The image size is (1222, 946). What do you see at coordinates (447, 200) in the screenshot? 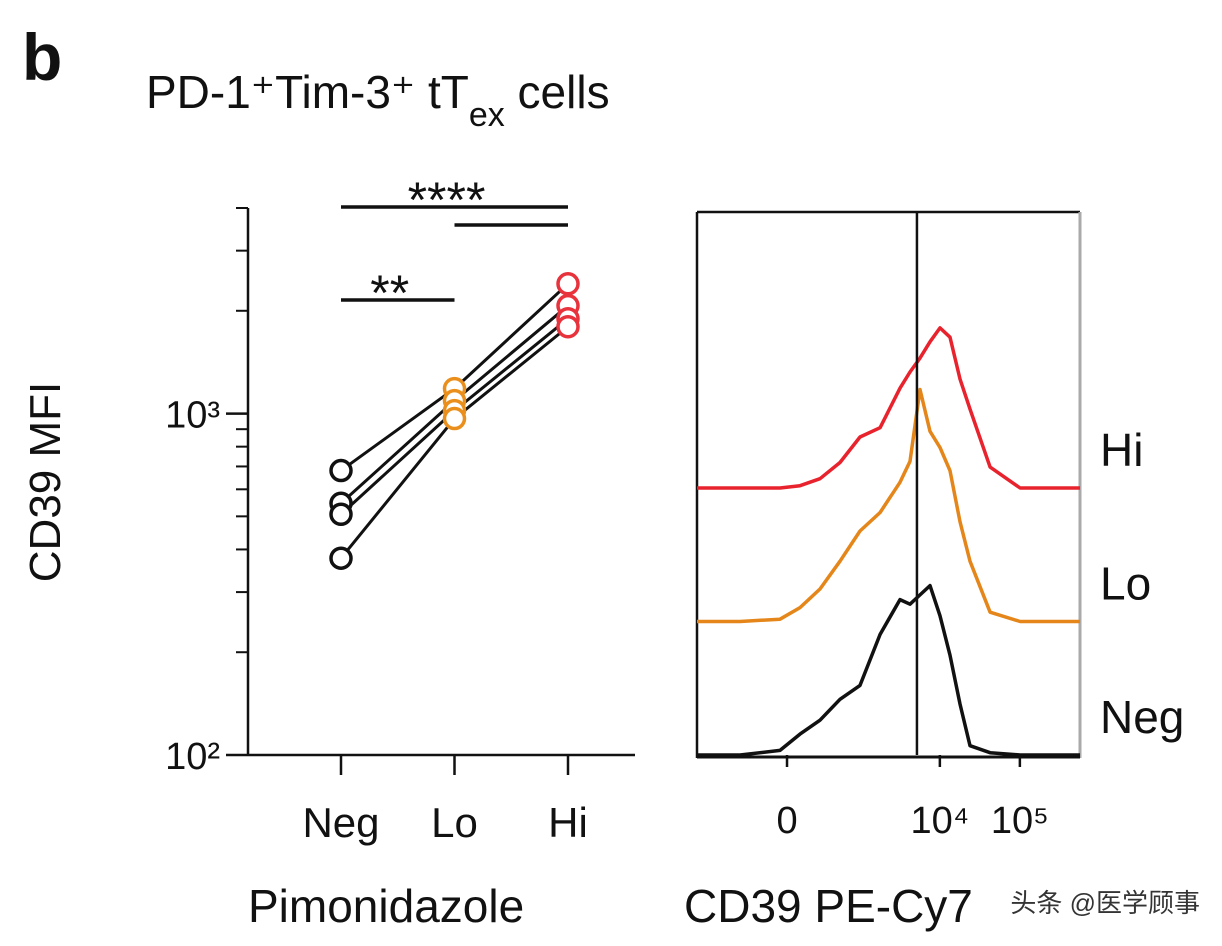
I see `significance-label: ****` at bounding box center [447, 200].